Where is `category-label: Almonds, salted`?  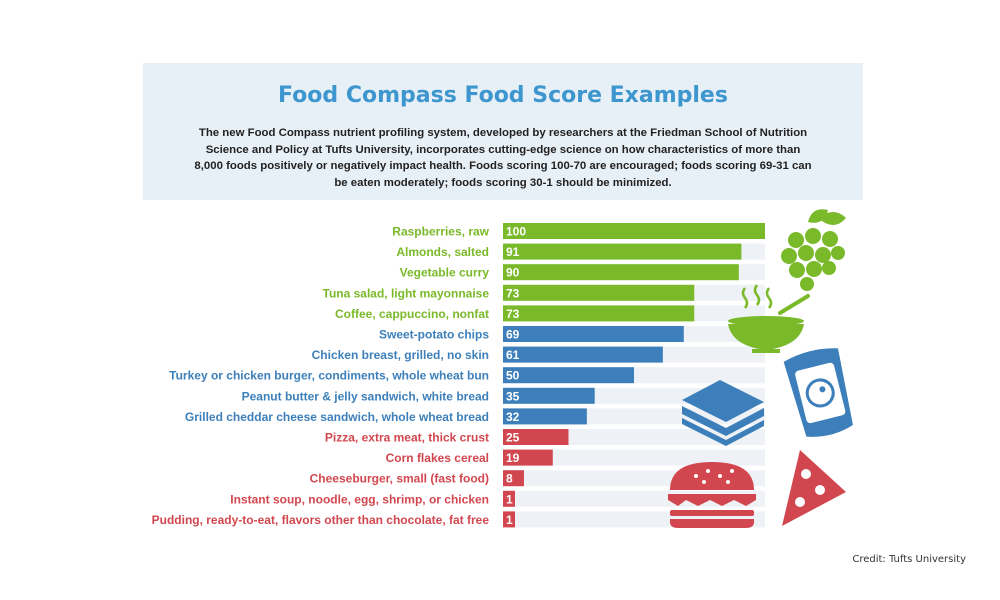 category-label: Almonds, salted is located at coordinates (442, 252).